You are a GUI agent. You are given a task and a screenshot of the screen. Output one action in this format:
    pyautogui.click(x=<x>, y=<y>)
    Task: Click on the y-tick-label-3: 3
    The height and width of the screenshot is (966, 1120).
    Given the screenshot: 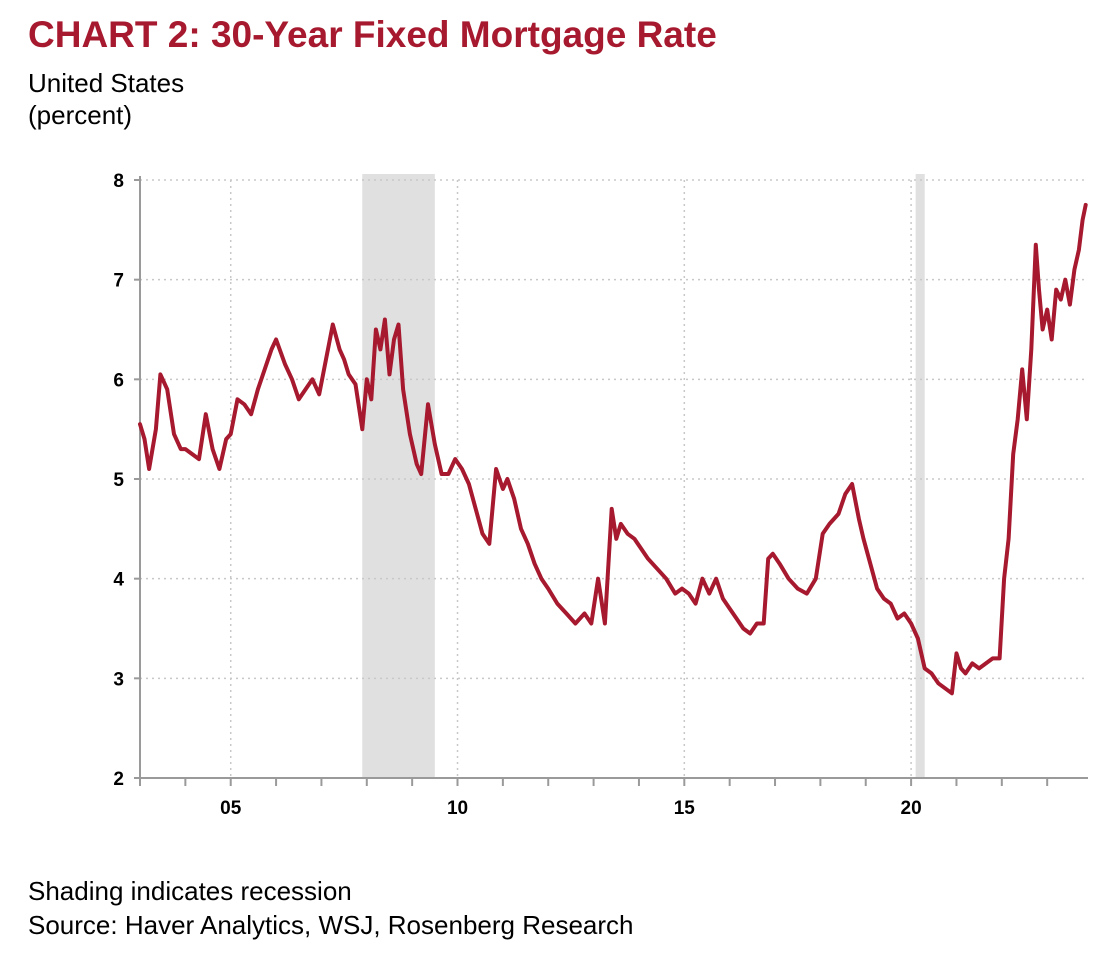 What is the action you would take?
    pyautogui.click(x=118, y=679)
    